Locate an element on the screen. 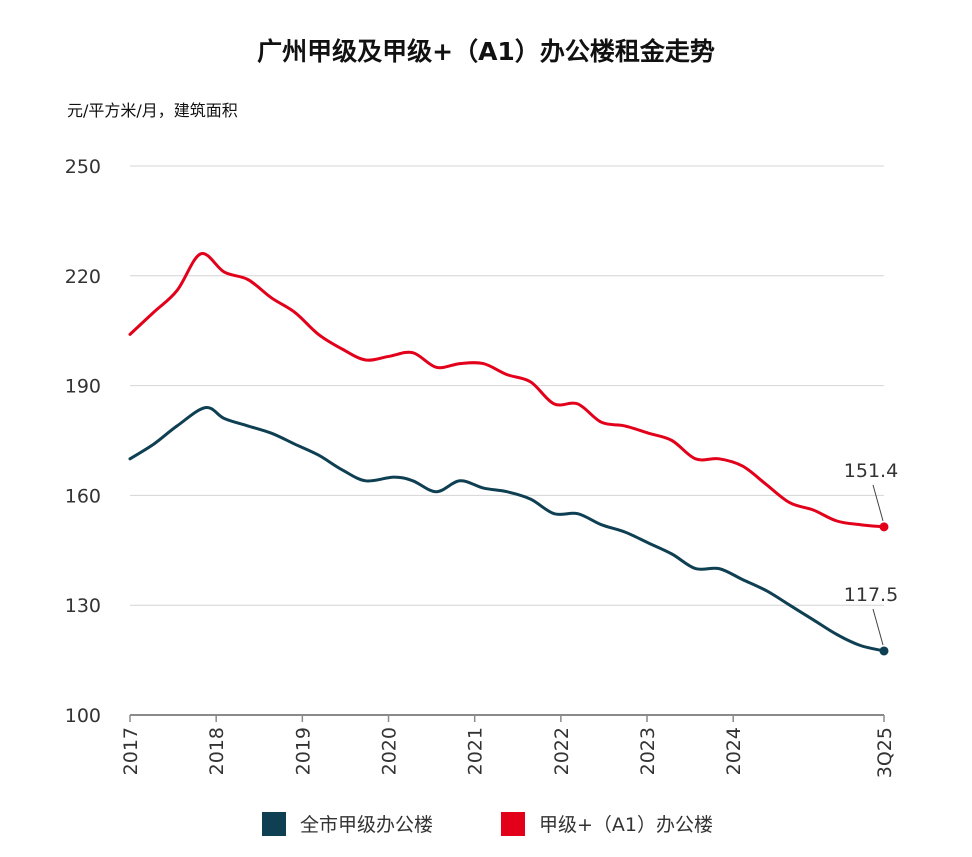 Image resolution: width=972 pixels, height=857 pixels. x-tick-label-2024: 2024 is located at coordinates (734, 751).